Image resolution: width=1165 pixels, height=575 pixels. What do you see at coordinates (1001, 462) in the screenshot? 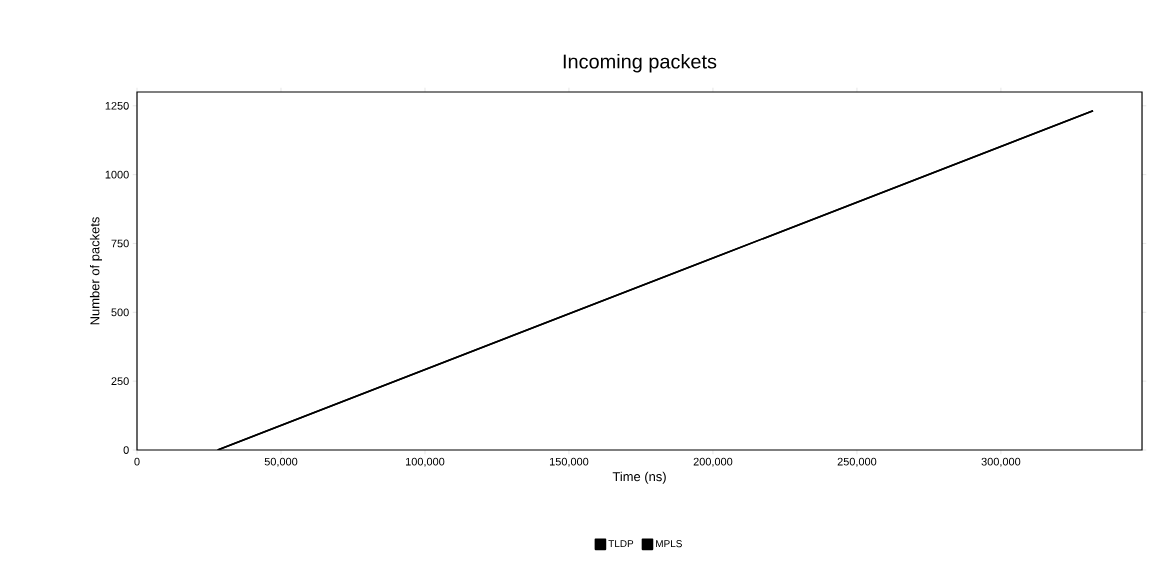
I see `x-tick-label: 300,000` at bounding box center [1001, 462].